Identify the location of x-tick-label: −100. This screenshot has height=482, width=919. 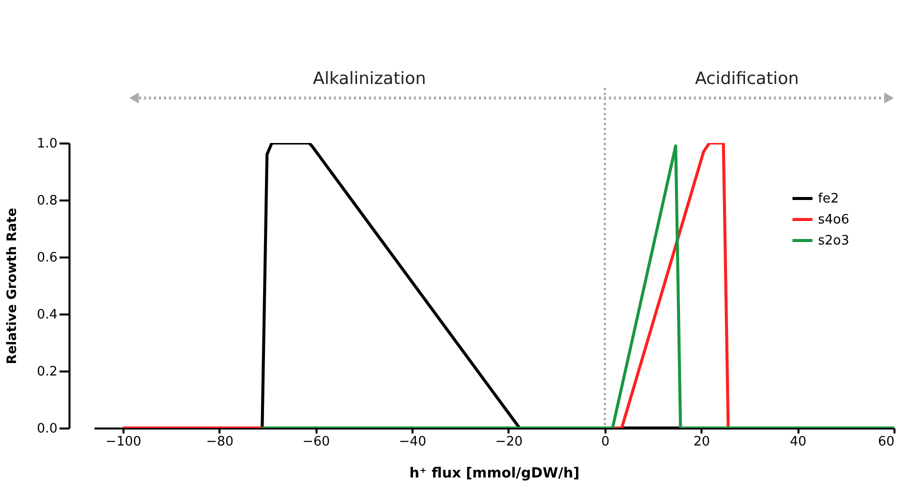
(124, 442).